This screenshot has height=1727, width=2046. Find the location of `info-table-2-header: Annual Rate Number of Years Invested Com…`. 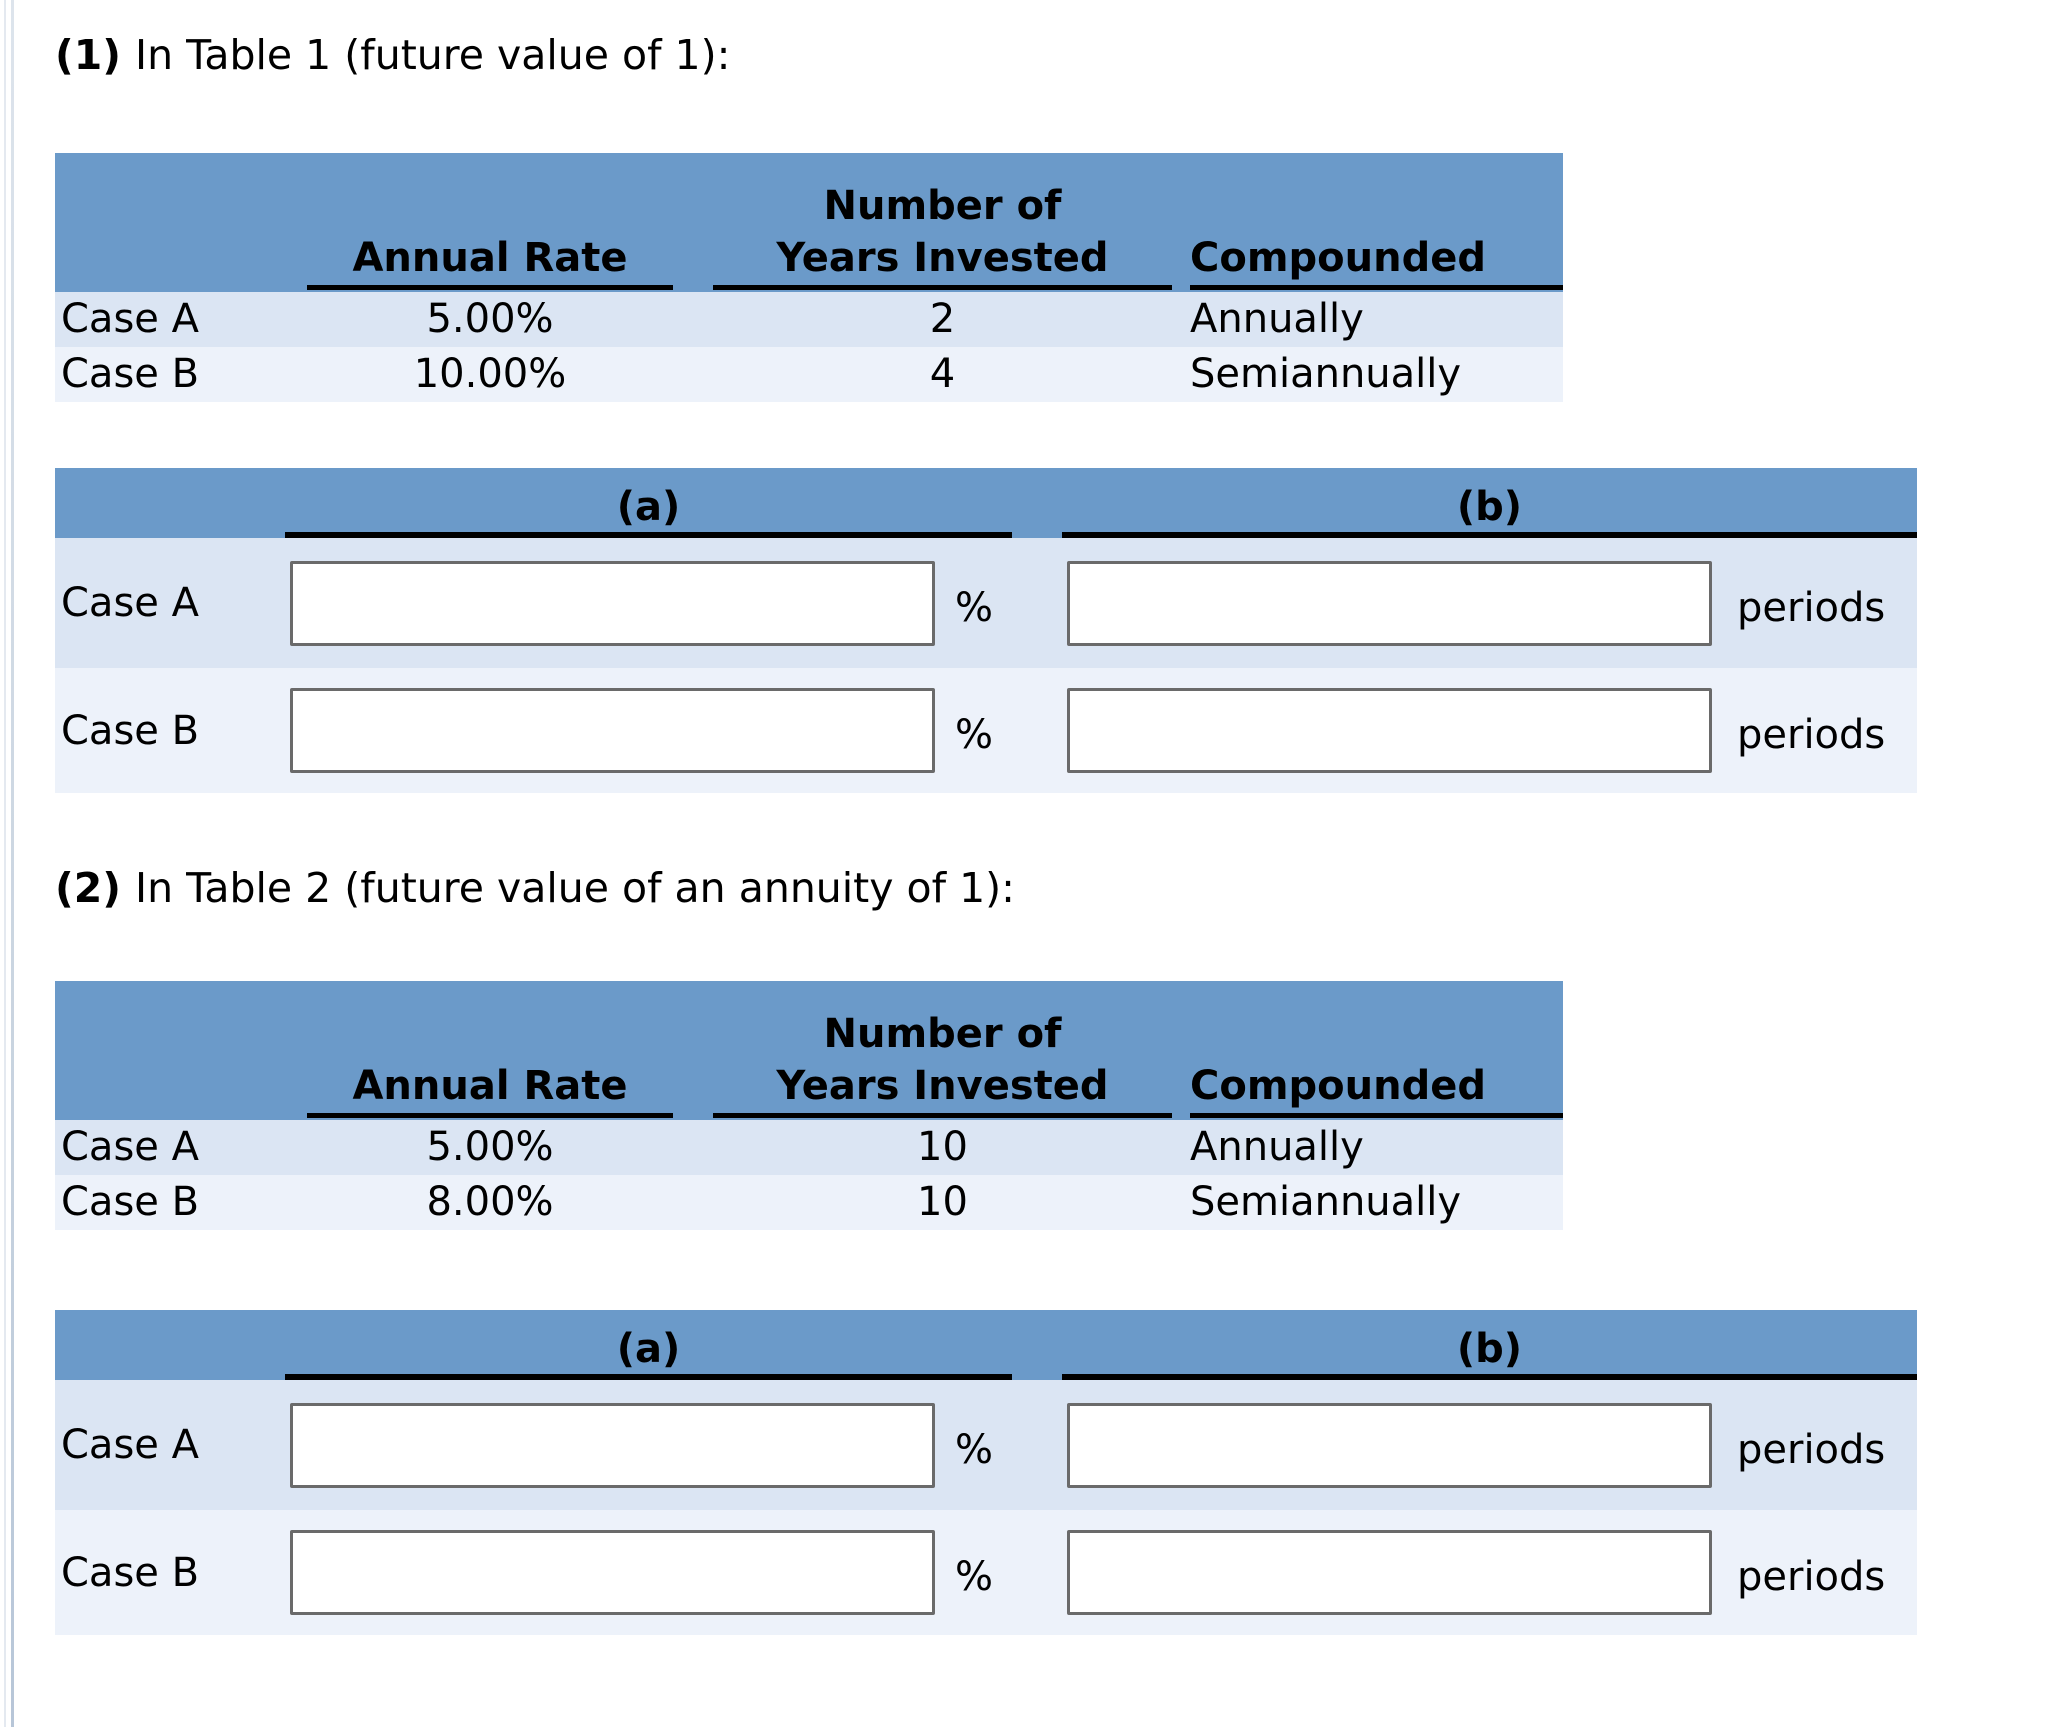

info-table-2-header: Annual Rate Number of Years Invested Com… is located at coordinates (809, 1050).